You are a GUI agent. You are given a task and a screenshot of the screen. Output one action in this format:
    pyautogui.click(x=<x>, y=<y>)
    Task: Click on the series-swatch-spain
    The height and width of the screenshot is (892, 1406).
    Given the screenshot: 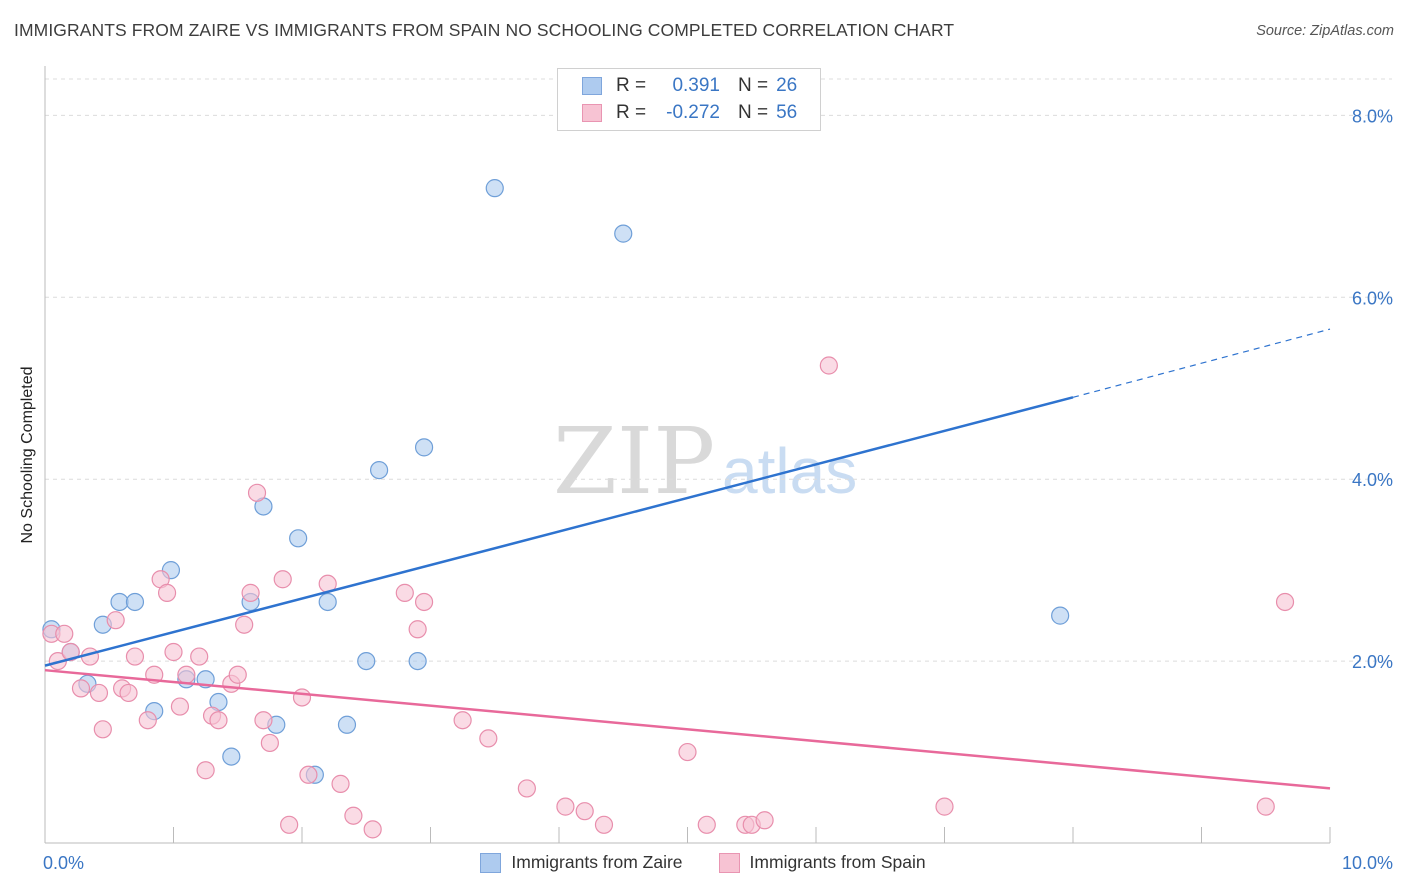 What is the action you would take?
    pyautogui.click(x=729, y=862)
    